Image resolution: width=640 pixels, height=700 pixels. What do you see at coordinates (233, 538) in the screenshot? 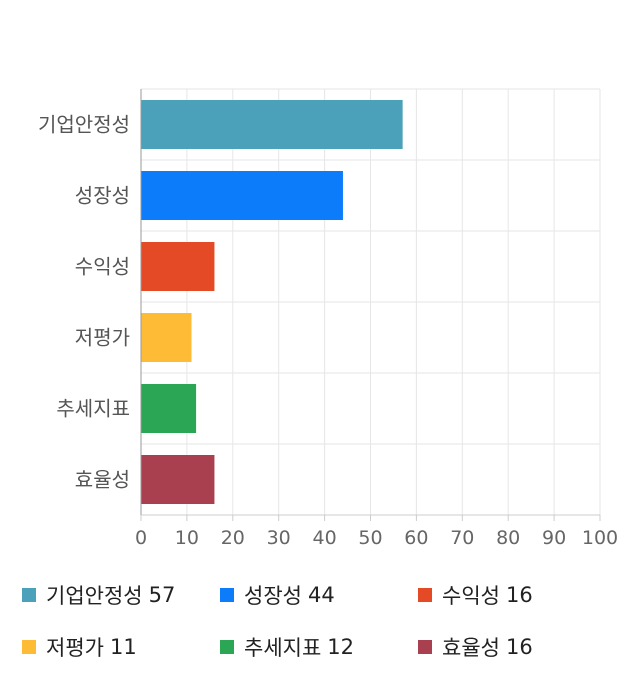
I see `x-tick-label: 20` at bounding box center [233, 538].